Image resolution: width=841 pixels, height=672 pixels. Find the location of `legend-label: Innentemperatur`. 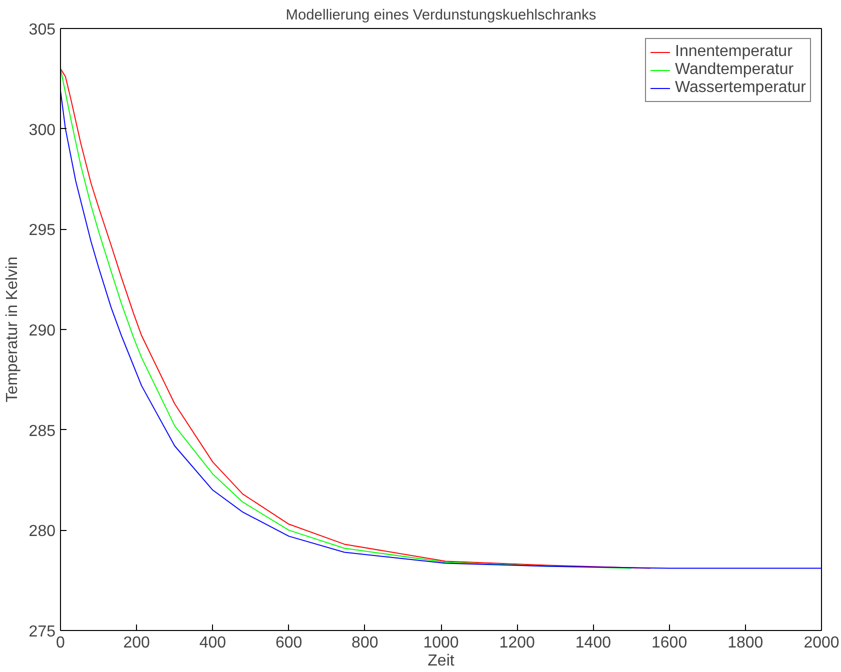

legend-label: Innentemperatur is located at coordinates (733, 52).